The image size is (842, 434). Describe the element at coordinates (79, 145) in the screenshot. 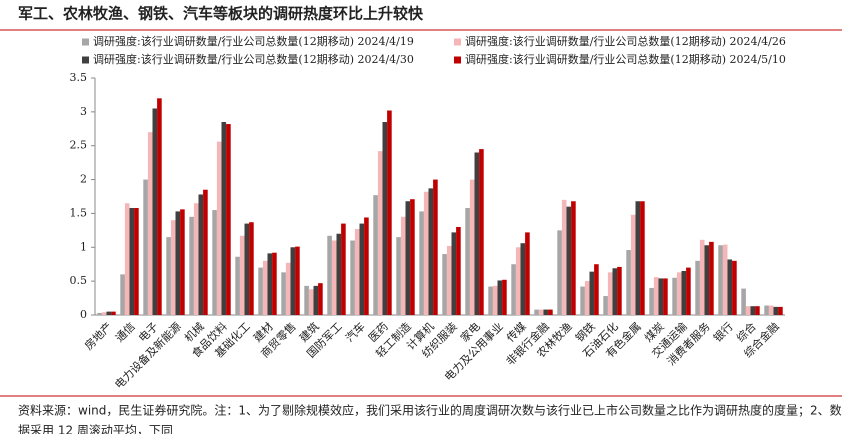

I see `y-tick-label: 2.5` at that location.